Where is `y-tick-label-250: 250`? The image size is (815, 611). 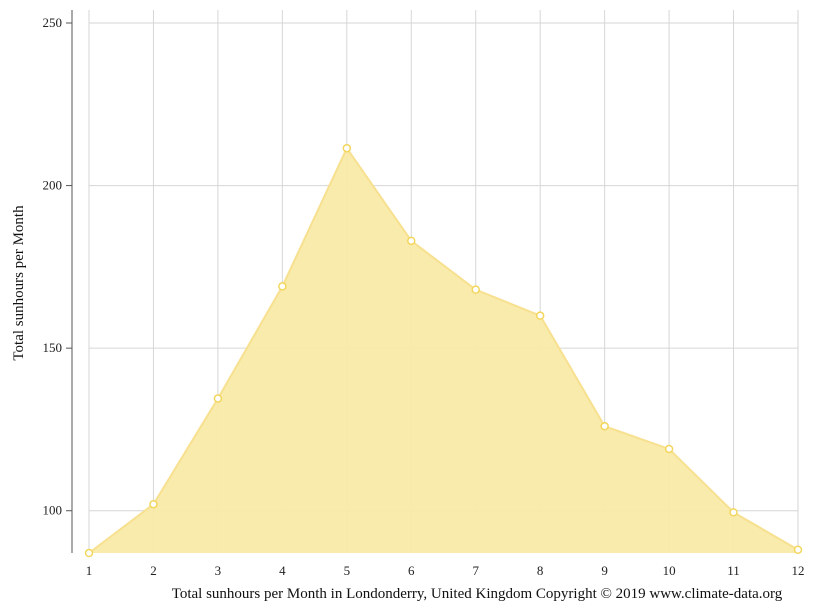 y-tick-label-250: 250 is located at coordinates (53, 22).